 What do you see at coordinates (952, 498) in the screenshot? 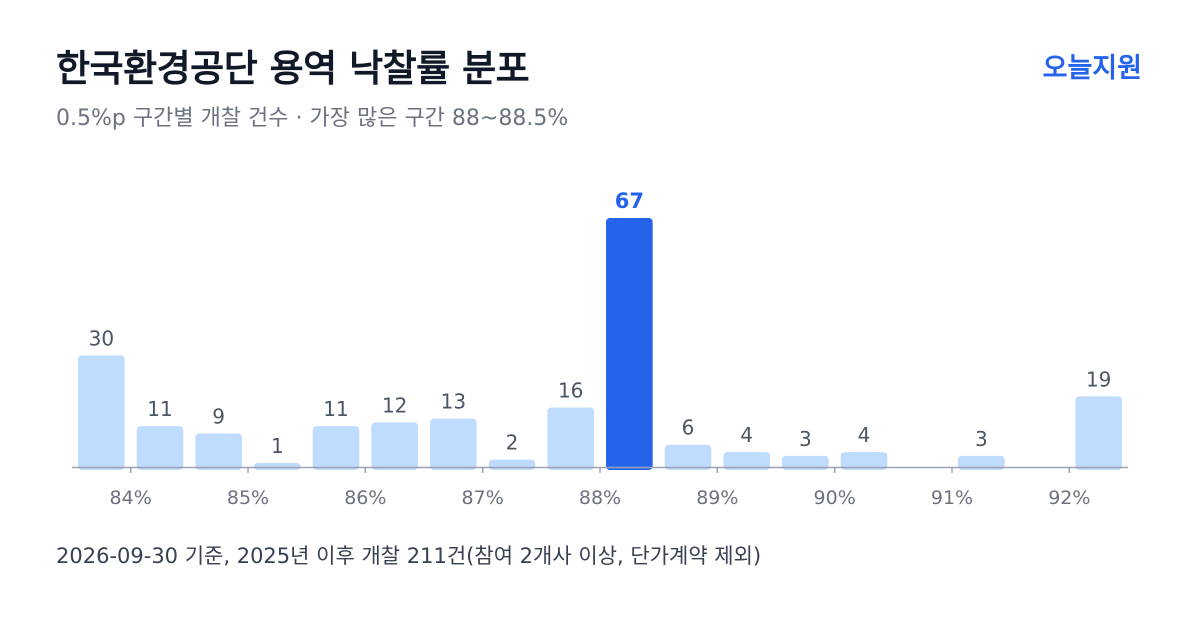
I see `x-tick-label: 91%` at bounding box center [952, 498].